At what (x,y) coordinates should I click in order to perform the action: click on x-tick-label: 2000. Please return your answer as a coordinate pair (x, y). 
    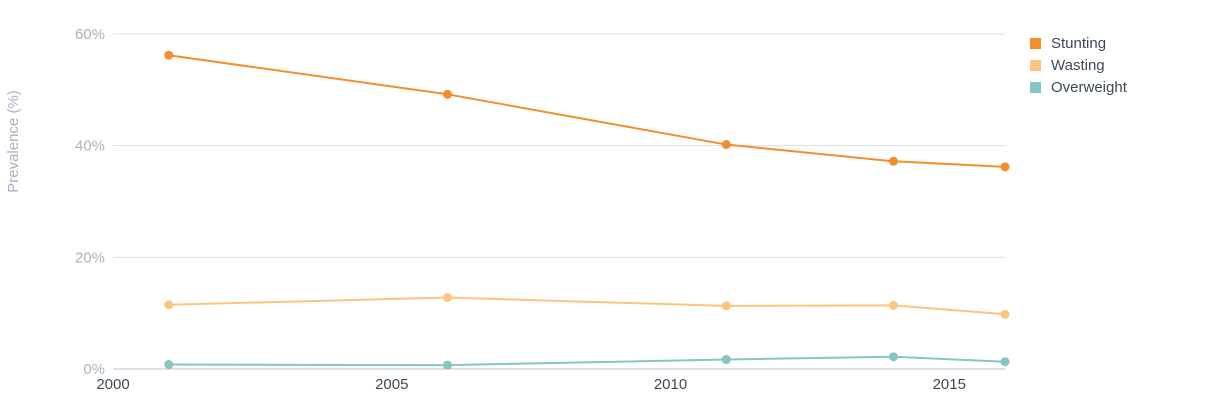
    Looking at the image, I should click on (112, 384).